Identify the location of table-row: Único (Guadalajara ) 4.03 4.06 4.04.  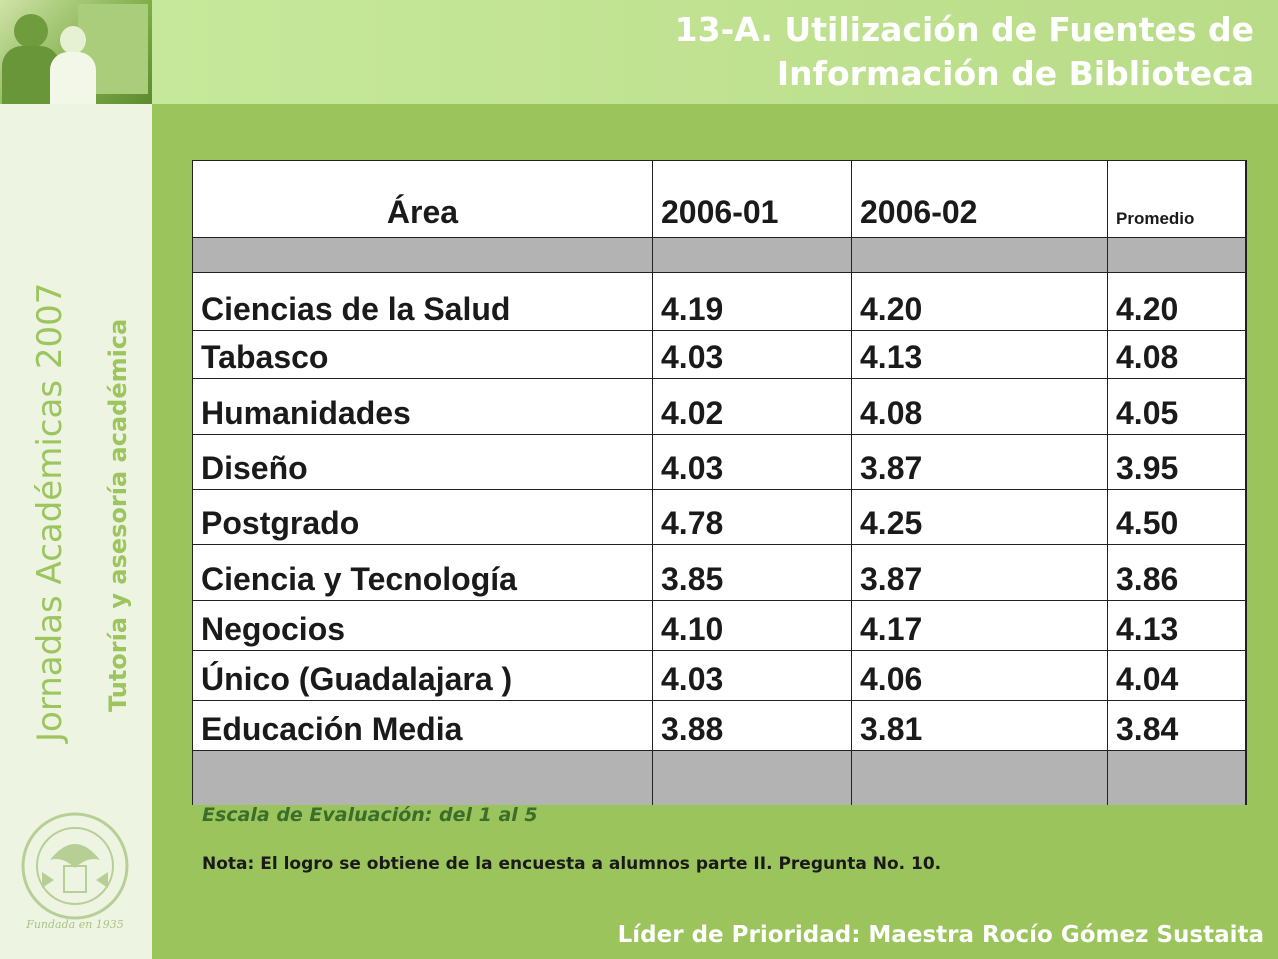
(719, 675).